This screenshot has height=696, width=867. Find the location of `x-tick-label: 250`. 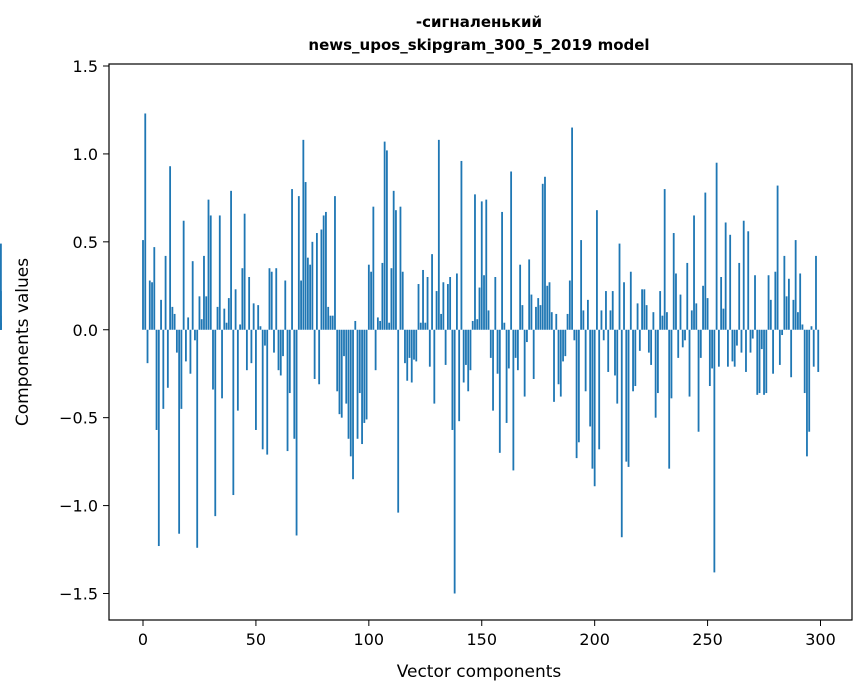

x-tick-label: 250 is located at coordinates (707, 639).